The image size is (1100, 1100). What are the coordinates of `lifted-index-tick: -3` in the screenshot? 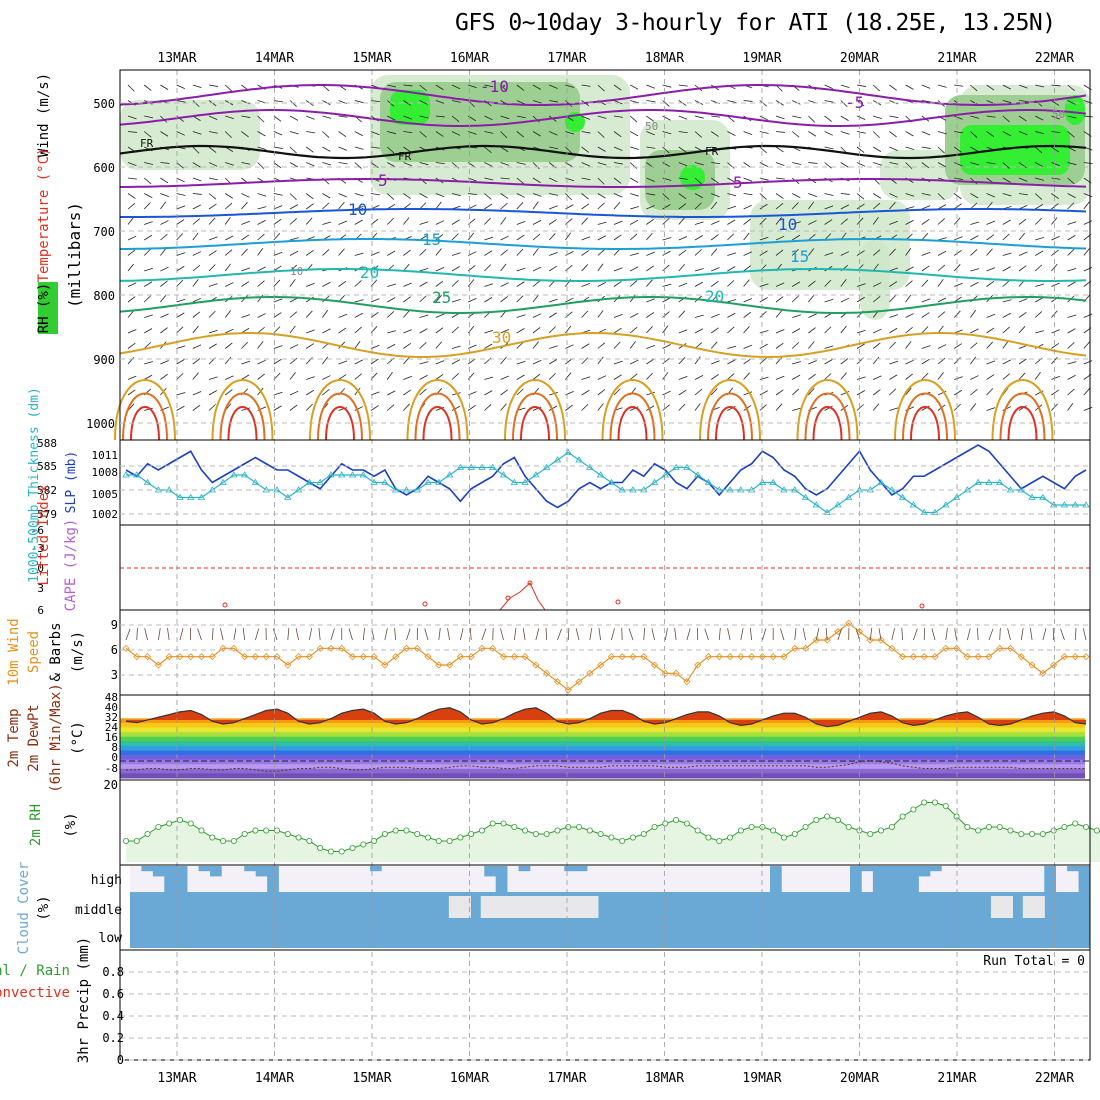 It's located at (37, 548).